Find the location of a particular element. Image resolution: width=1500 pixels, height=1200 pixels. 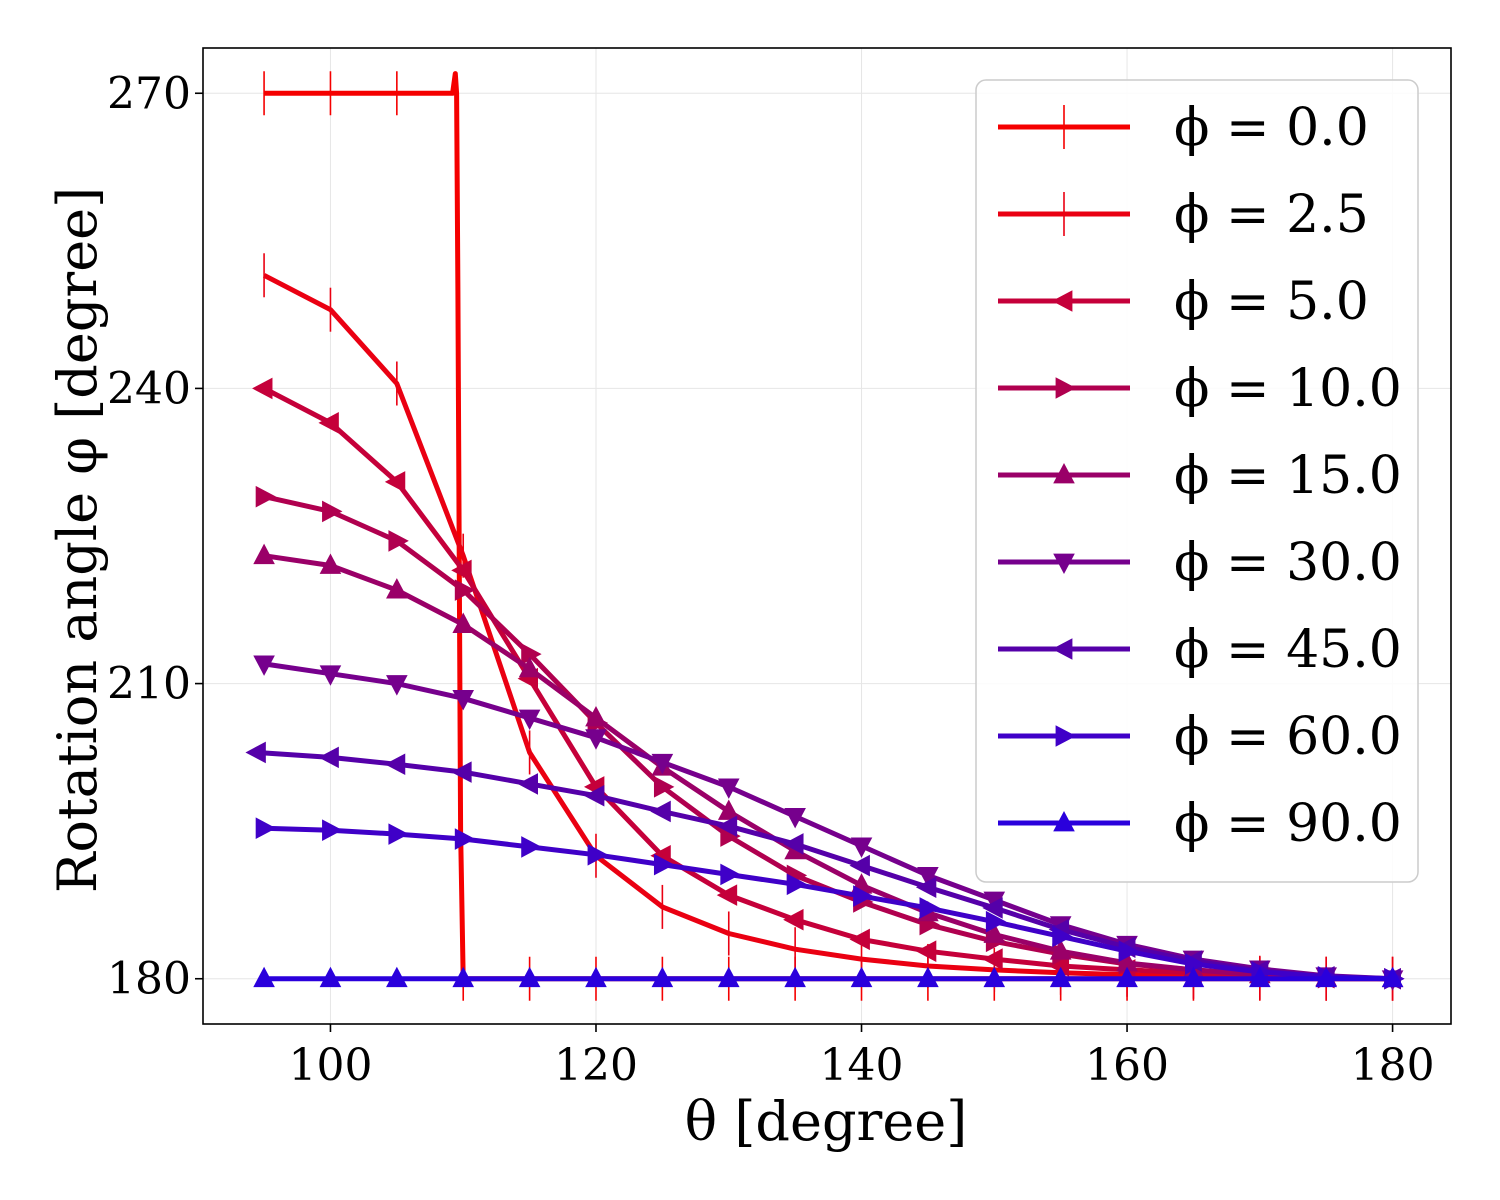

legend-item: ϕ = 45.0 is located at coordinates (1200, 650).